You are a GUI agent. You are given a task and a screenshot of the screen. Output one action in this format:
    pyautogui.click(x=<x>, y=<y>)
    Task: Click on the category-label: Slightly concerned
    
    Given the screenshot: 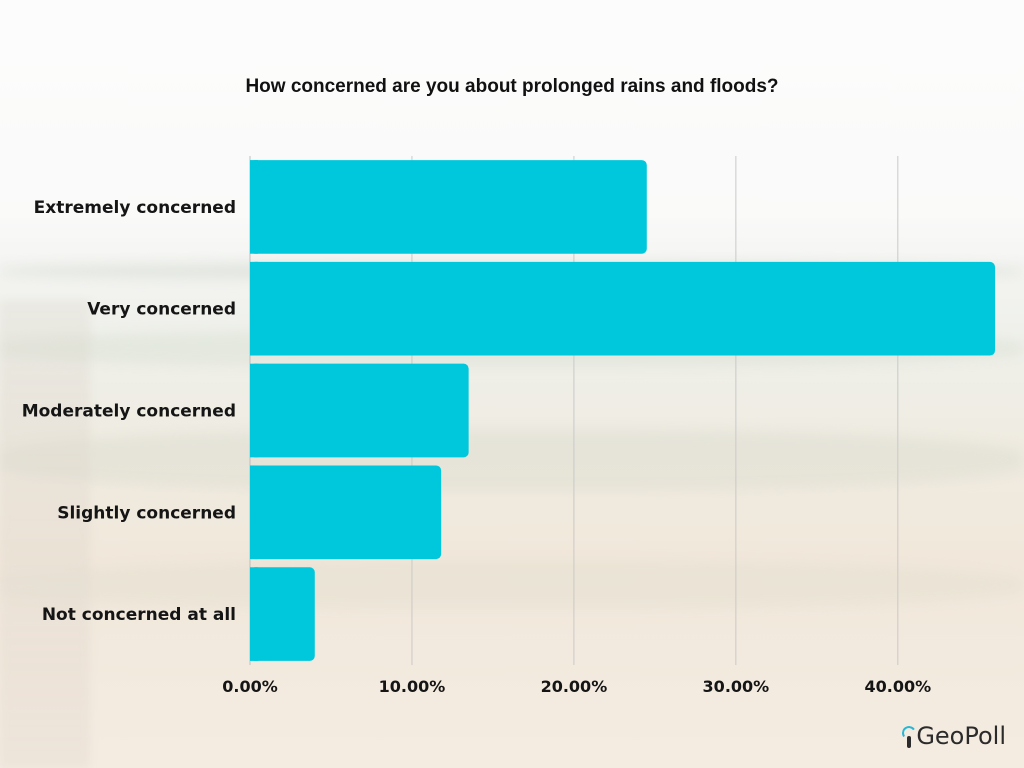 What is the action you would take?
    pyautogui.click(x=146, y=513)
    